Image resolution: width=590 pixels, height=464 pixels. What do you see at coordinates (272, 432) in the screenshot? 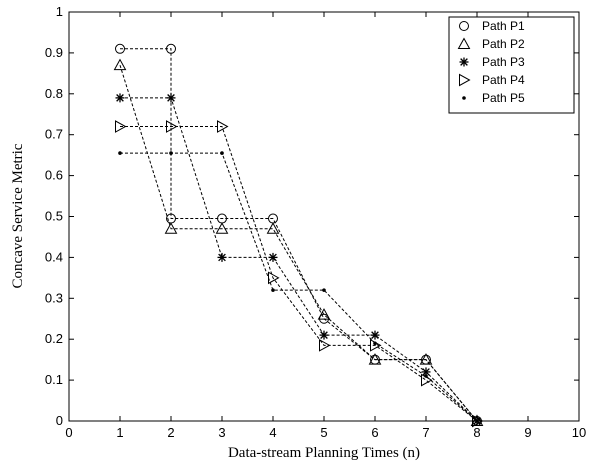
I see `x-tick-label: 4` at bounding box center [272, 432].